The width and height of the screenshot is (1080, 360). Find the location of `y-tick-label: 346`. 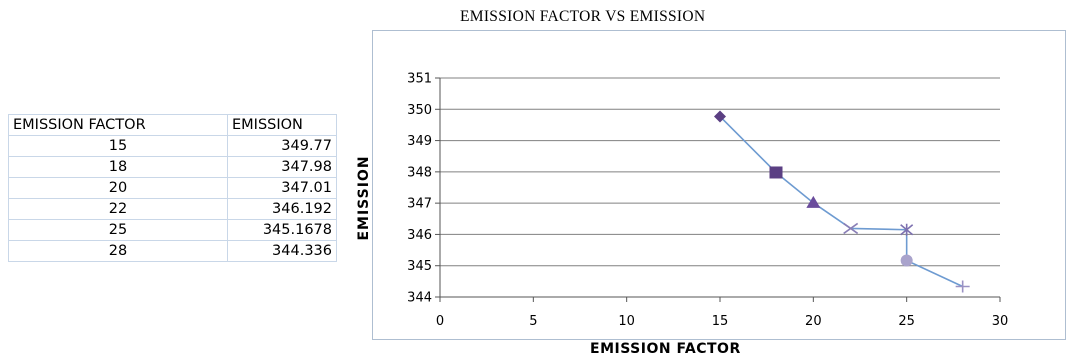

y-tick-label: 346 is located at coordinates (419, 235).